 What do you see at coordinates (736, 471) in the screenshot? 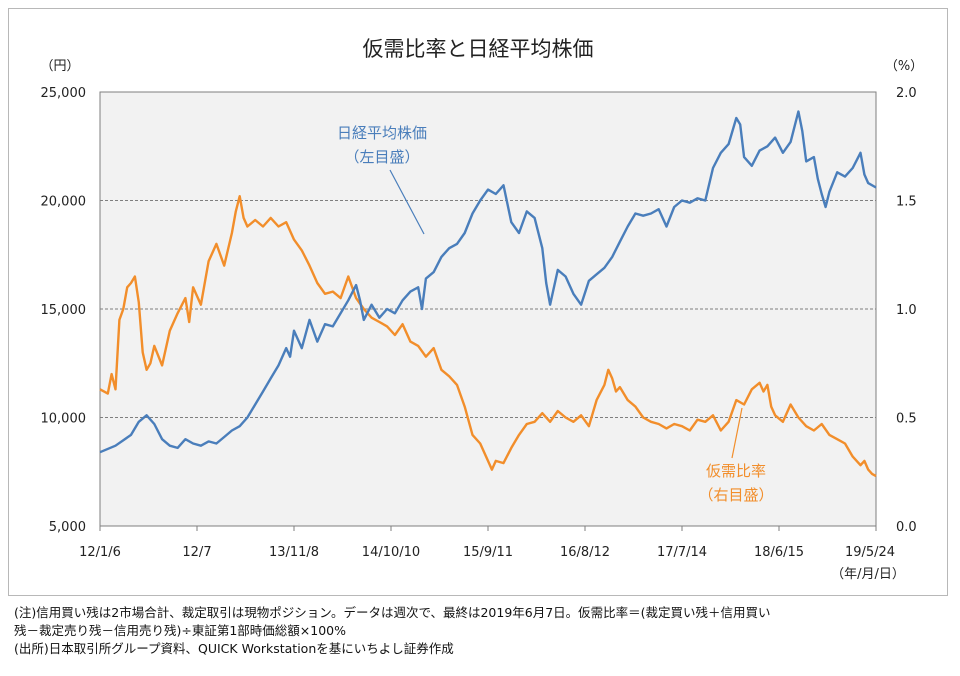
I see `series-label-margin-ratio: 仮需比率` at bounding box center [736, 471].